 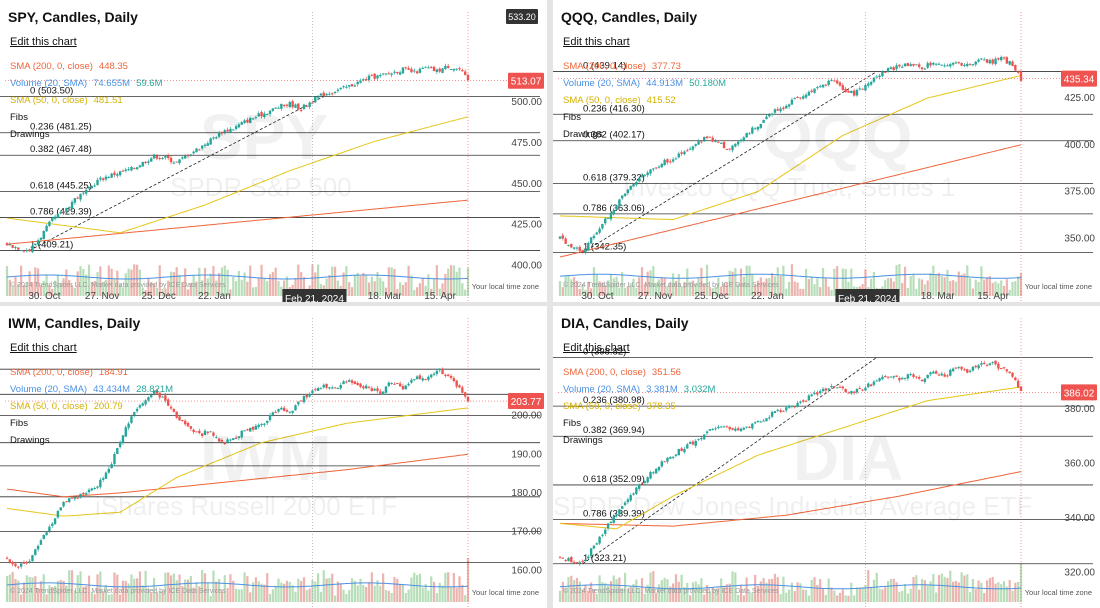 What do you see at coordinates (655, 296) in the screenshot?
I see `x-tick-label: 27. Nov` at bounding box center [655, 296].